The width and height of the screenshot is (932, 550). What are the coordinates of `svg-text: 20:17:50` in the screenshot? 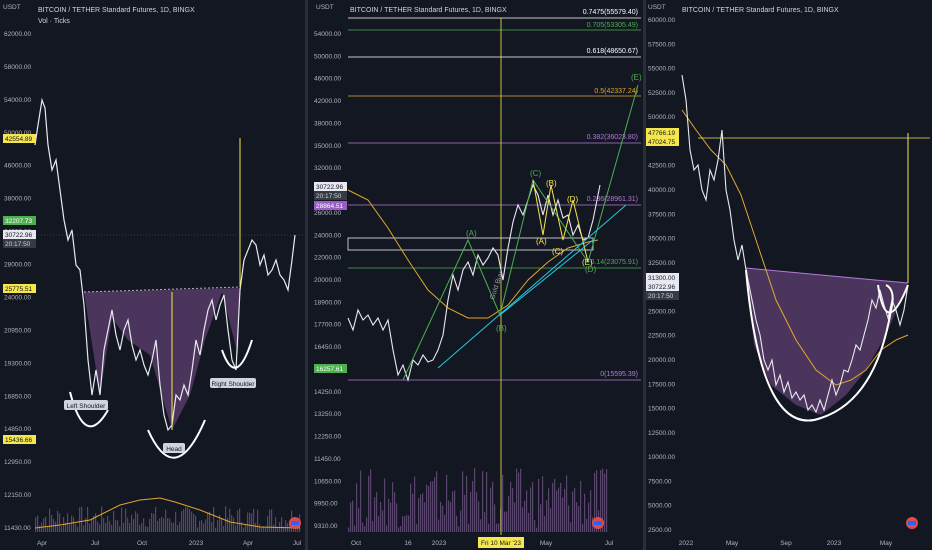 It's located at (18, 244).